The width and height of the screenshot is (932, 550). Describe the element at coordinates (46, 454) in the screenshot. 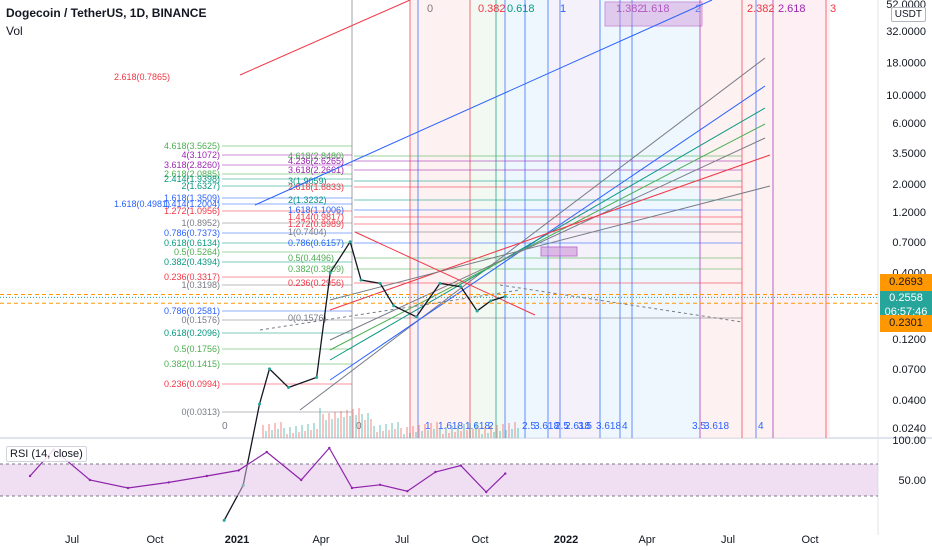

I see `rsi-legend: RSI (14, close)` at that location.